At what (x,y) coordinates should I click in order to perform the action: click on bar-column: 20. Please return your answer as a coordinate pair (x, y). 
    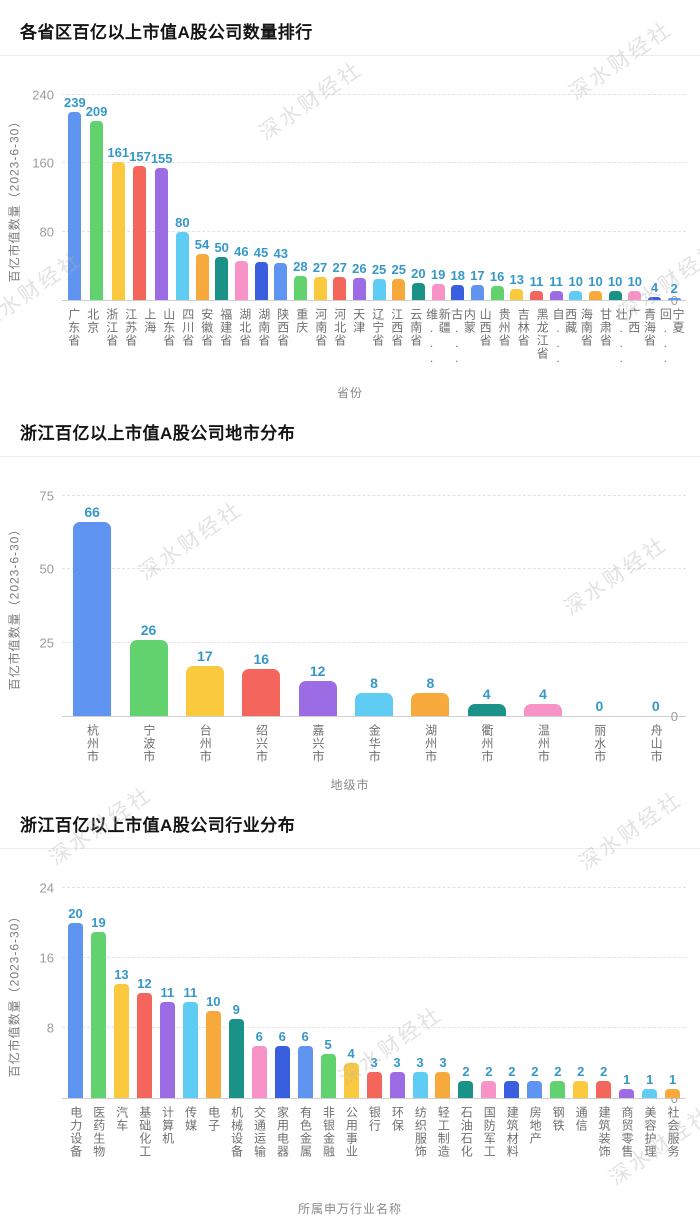
    Looking at the image, I should click on (75, 993).